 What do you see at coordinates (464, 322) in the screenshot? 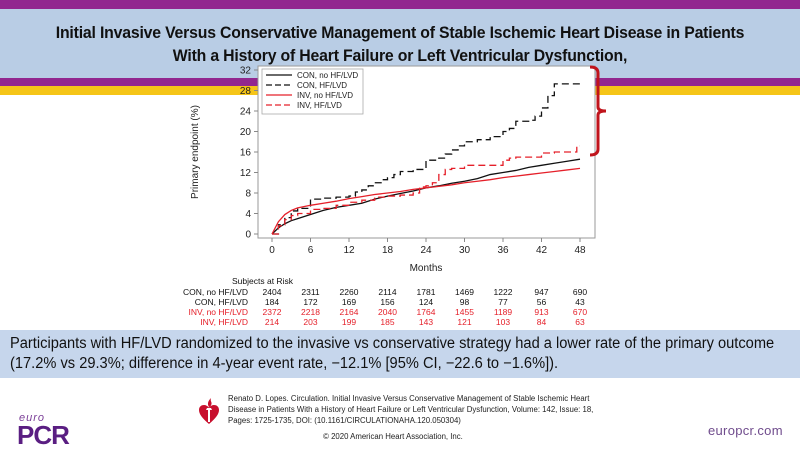
I see `risk-value: 121` at bounding box center [464, 322].